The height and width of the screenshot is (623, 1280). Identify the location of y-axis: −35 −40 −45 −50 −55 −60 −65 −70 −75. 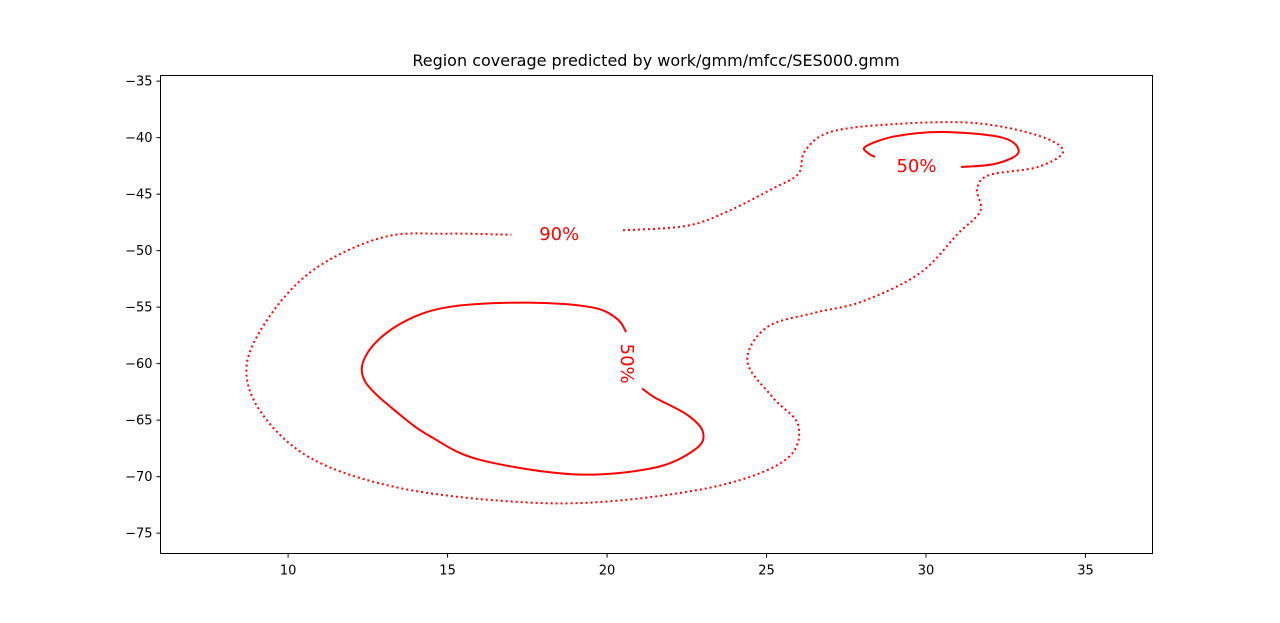
(143, 308).